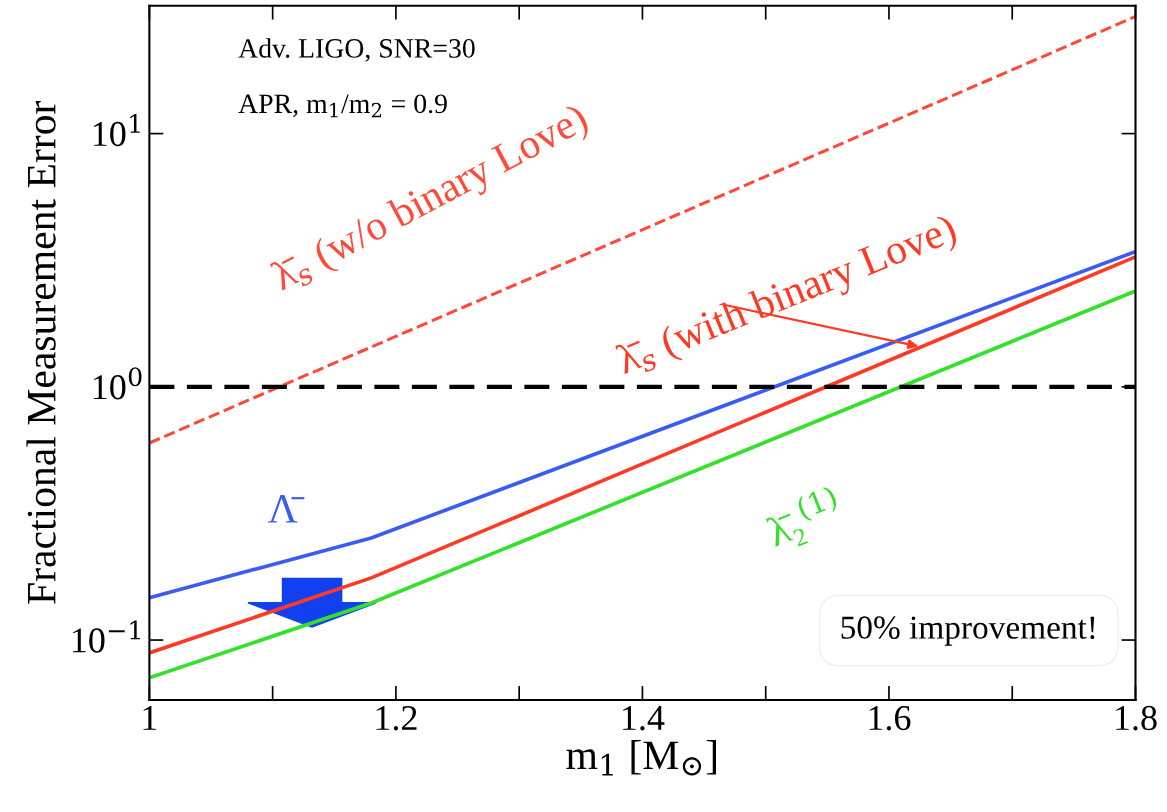  I want to click on x-tick-label: 1.4, so click(644, 718).